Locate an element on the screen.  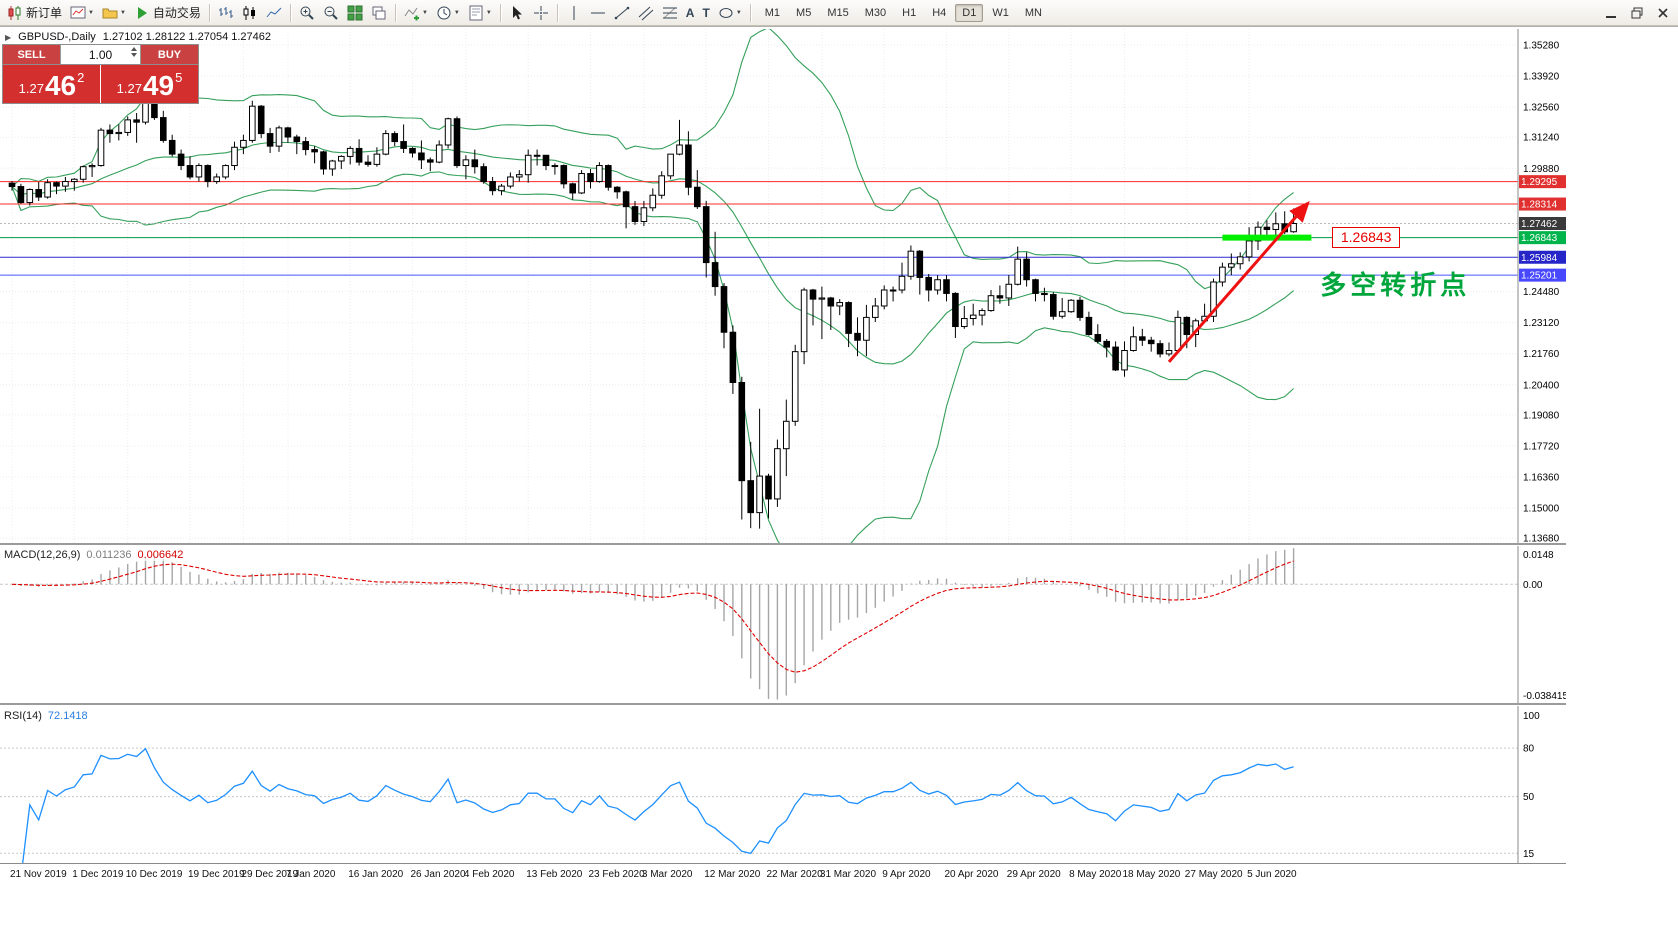
channel-button is located at coordinates (646, 13).